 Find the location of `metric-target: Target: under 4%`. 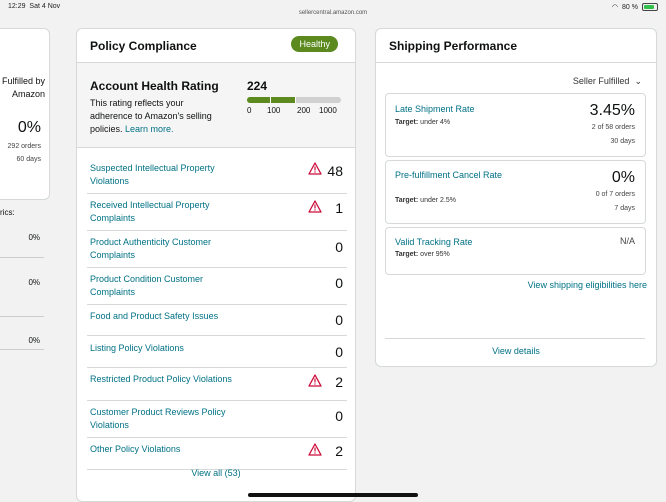

metric-target: Target: under 4% is located at coordinates (423, 122).